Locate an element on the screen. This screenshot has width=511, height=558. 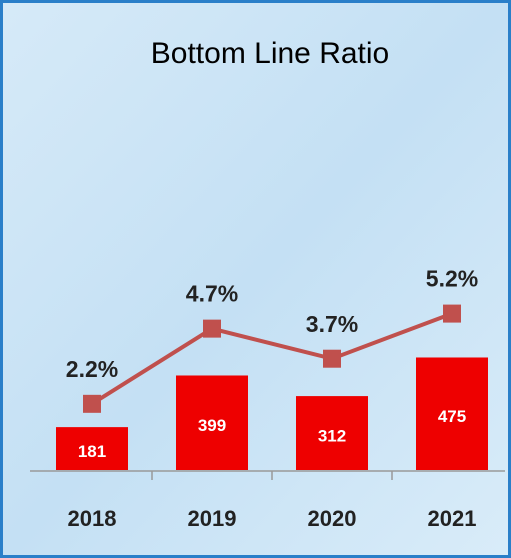
bar-value-label: 475 is located at coordinates (452, 416).